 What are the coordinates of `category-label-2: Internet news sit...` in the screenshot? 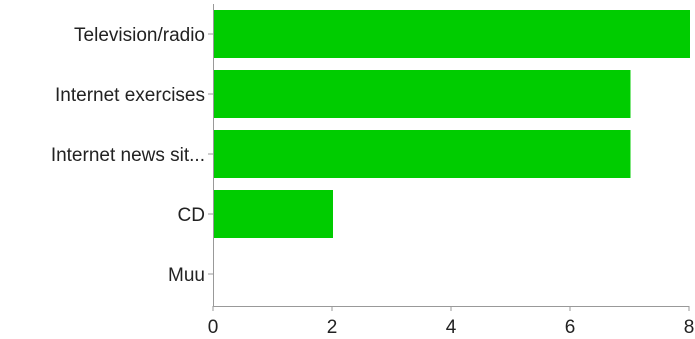 It's located at (128, 155).